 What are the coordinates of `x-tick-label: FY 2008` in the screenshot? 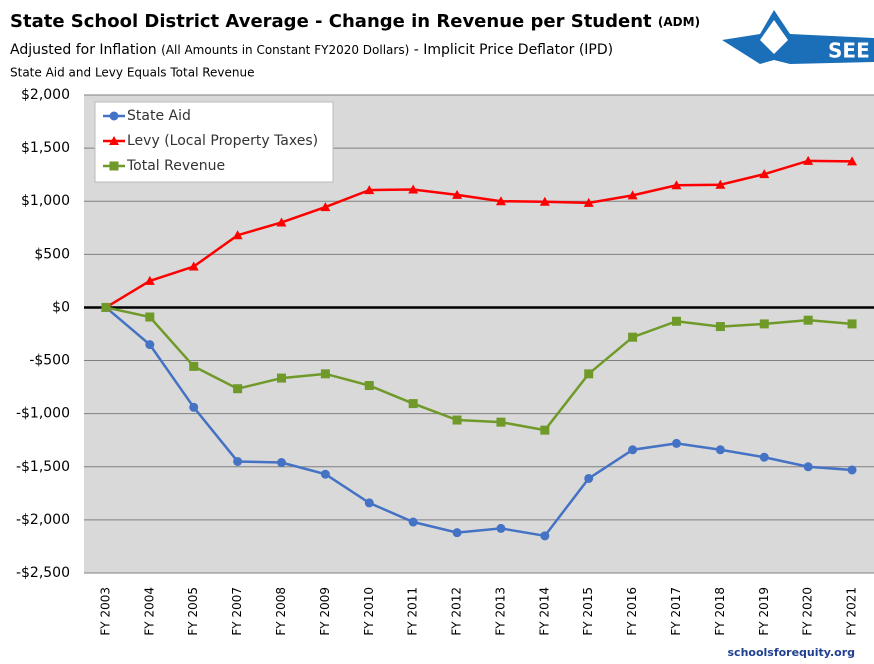 It's located at (281, 611).